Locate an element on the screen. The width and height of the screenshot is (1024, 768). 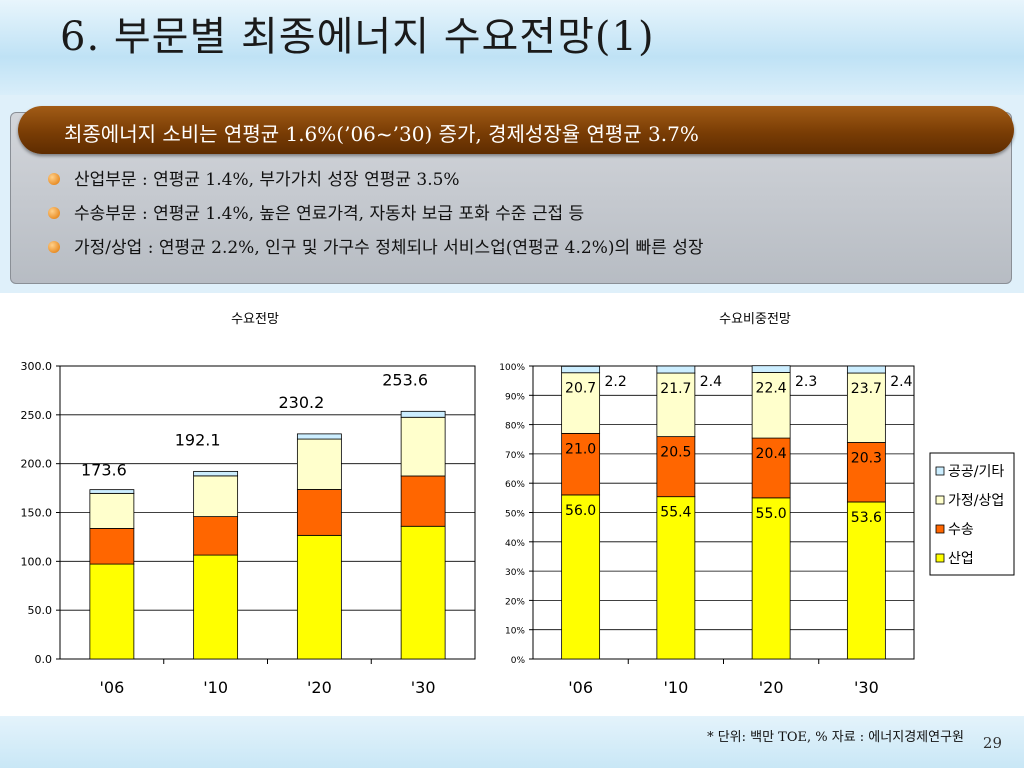
data-label: 22.4 is located at coordinates (771, 388).